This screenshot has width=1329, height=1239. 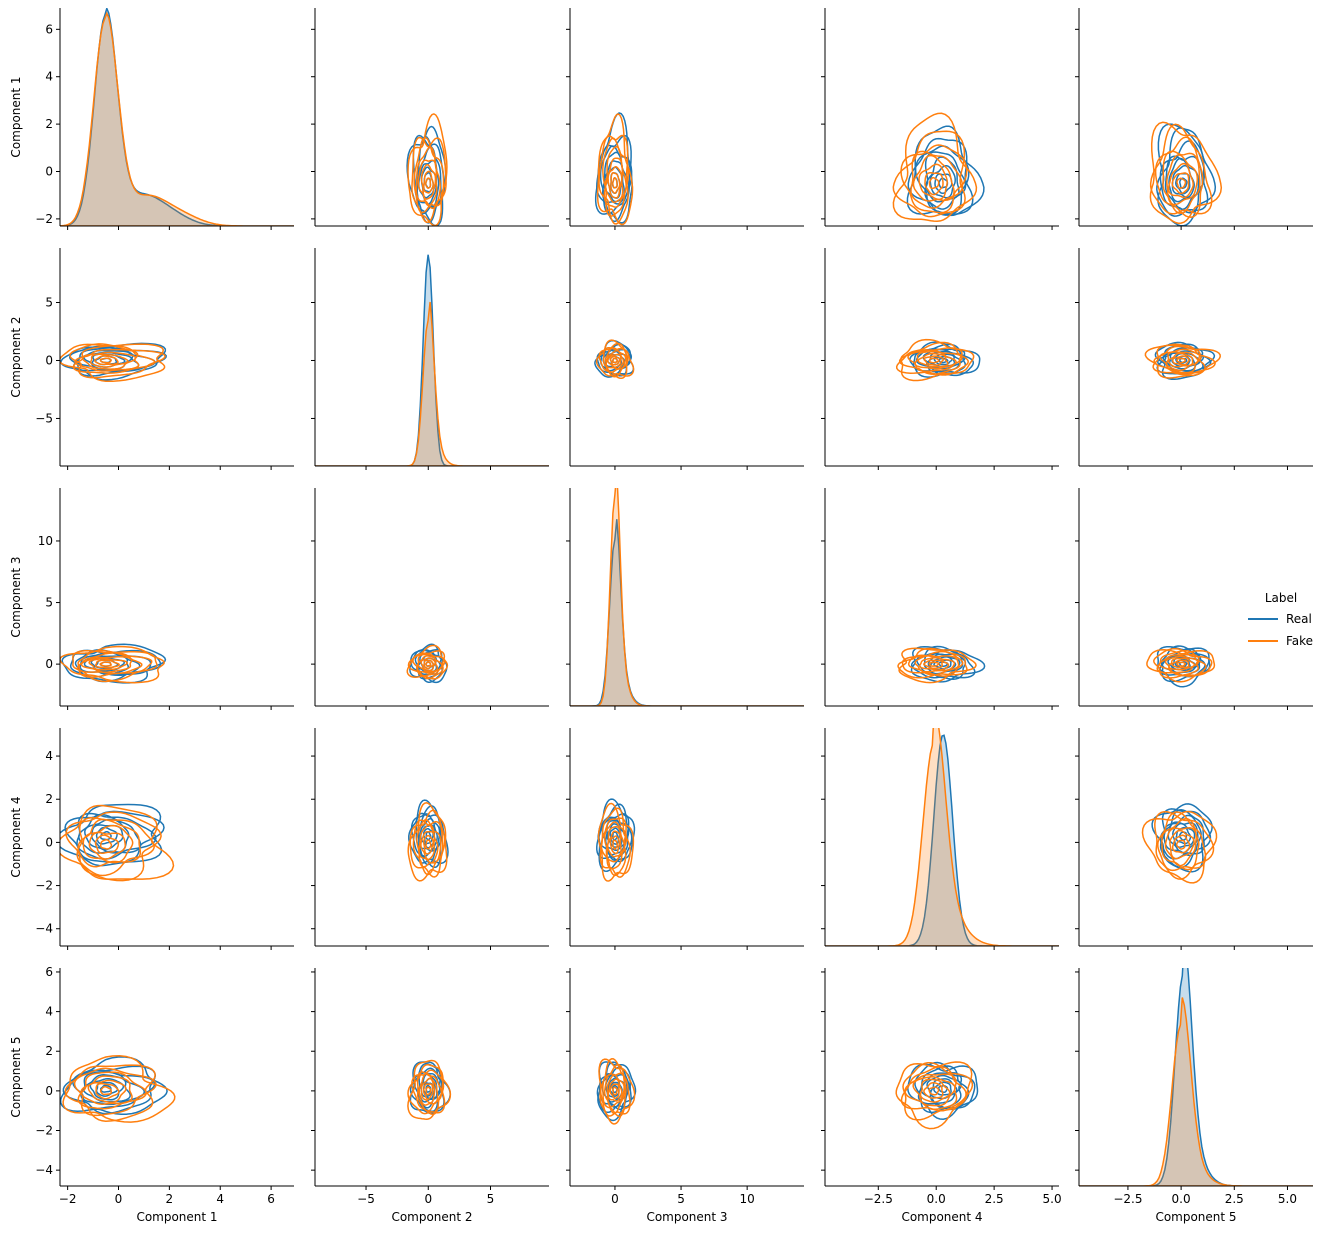 I want to click on contour-fake-r2-c3-l6, so click(x=614, y=360).